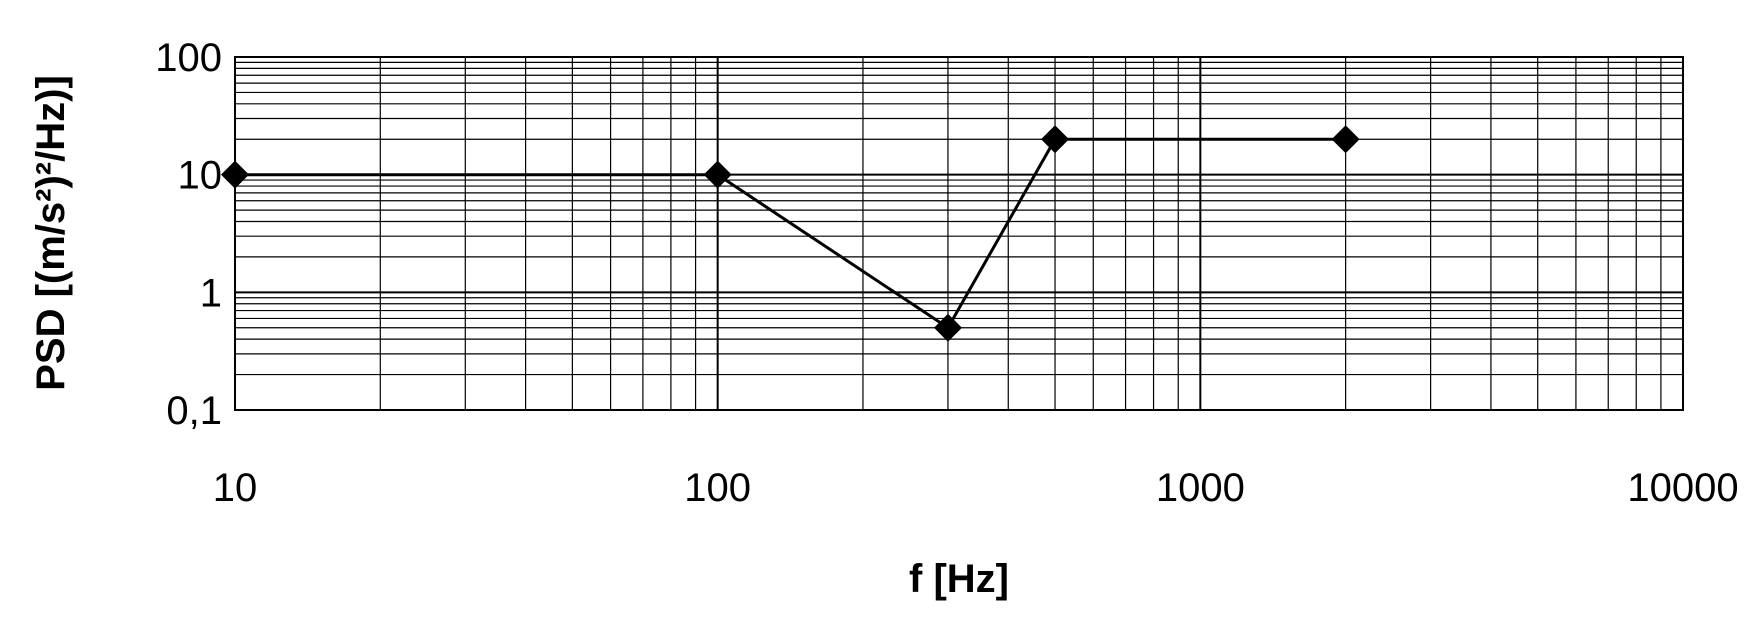  Describe the element at coordinates (1682, 488) in the screenshot. I see `x-tick-label: 10000` at that location.